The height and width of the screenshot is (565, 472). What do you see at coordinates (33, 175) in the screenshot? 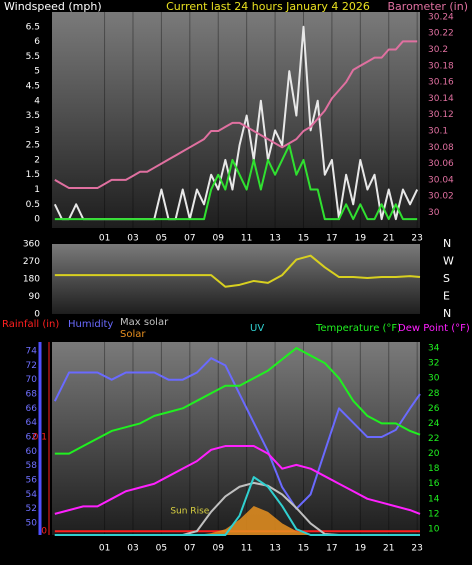
I see `y-tick-label: 1.5` at bounding box center [33, 175].